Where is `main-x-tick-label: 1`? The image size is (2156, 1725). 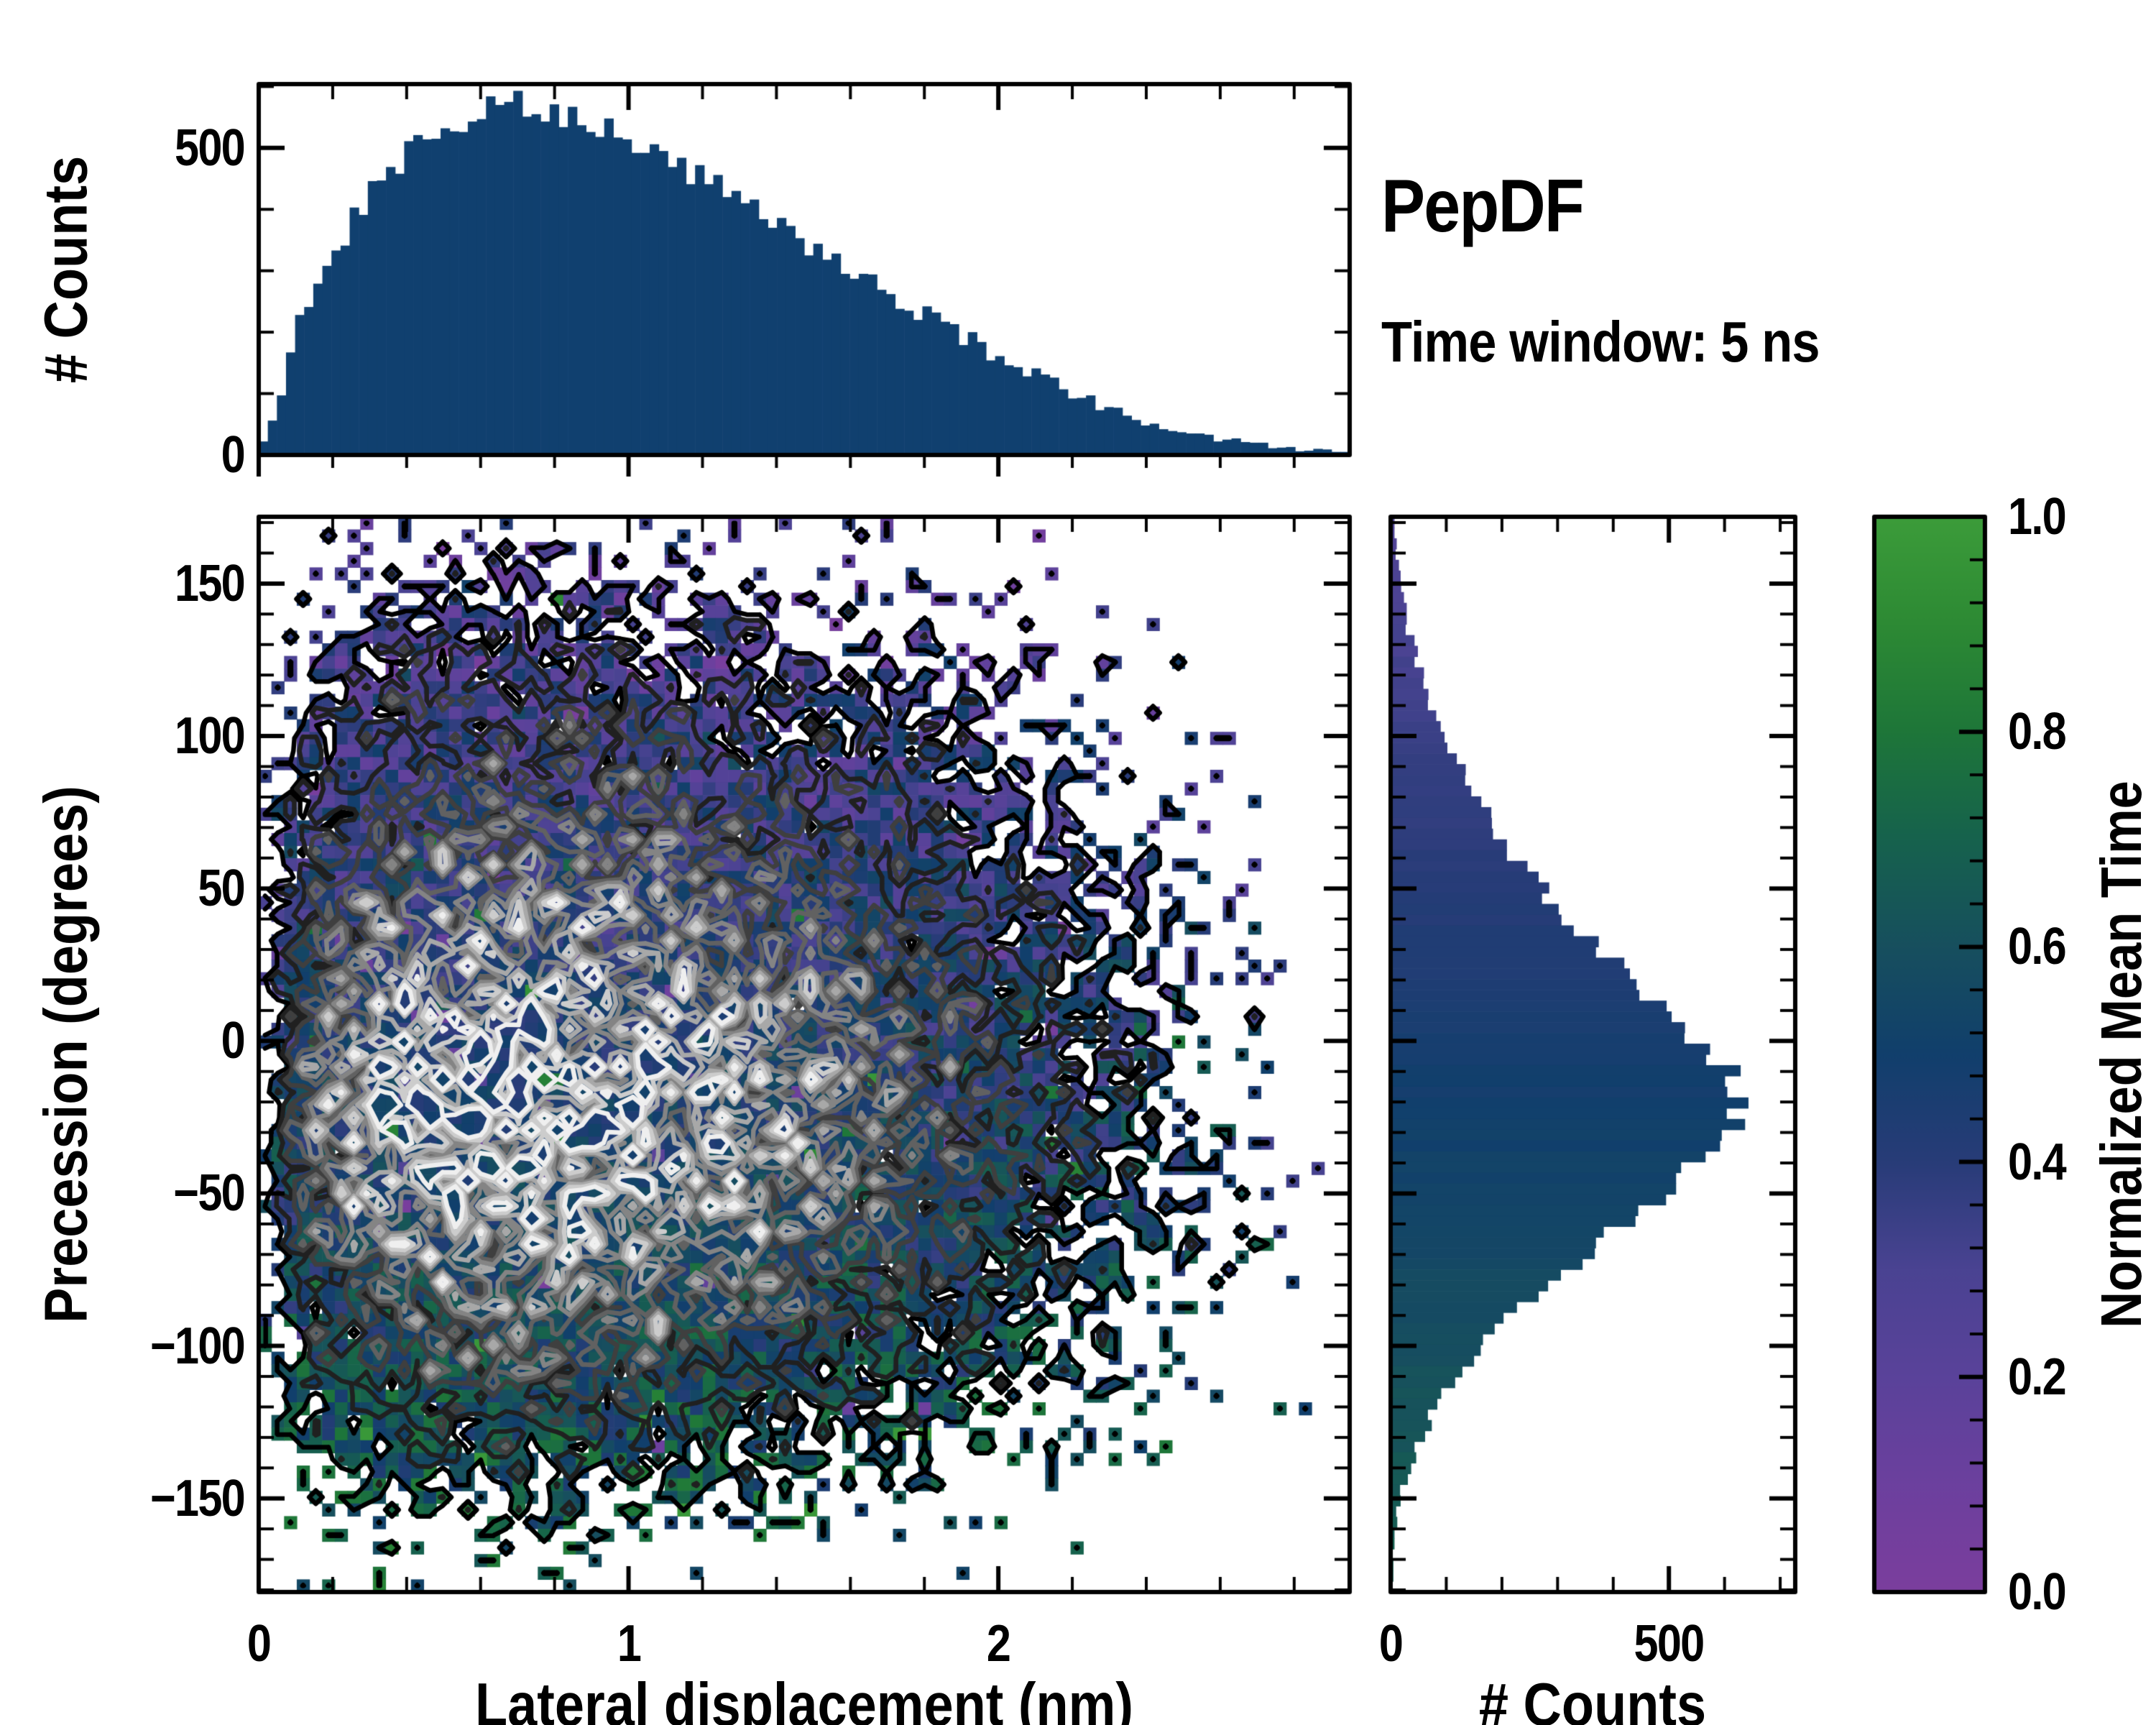 main-x-tick-label: 1 is located at coordinates (629, 1644).